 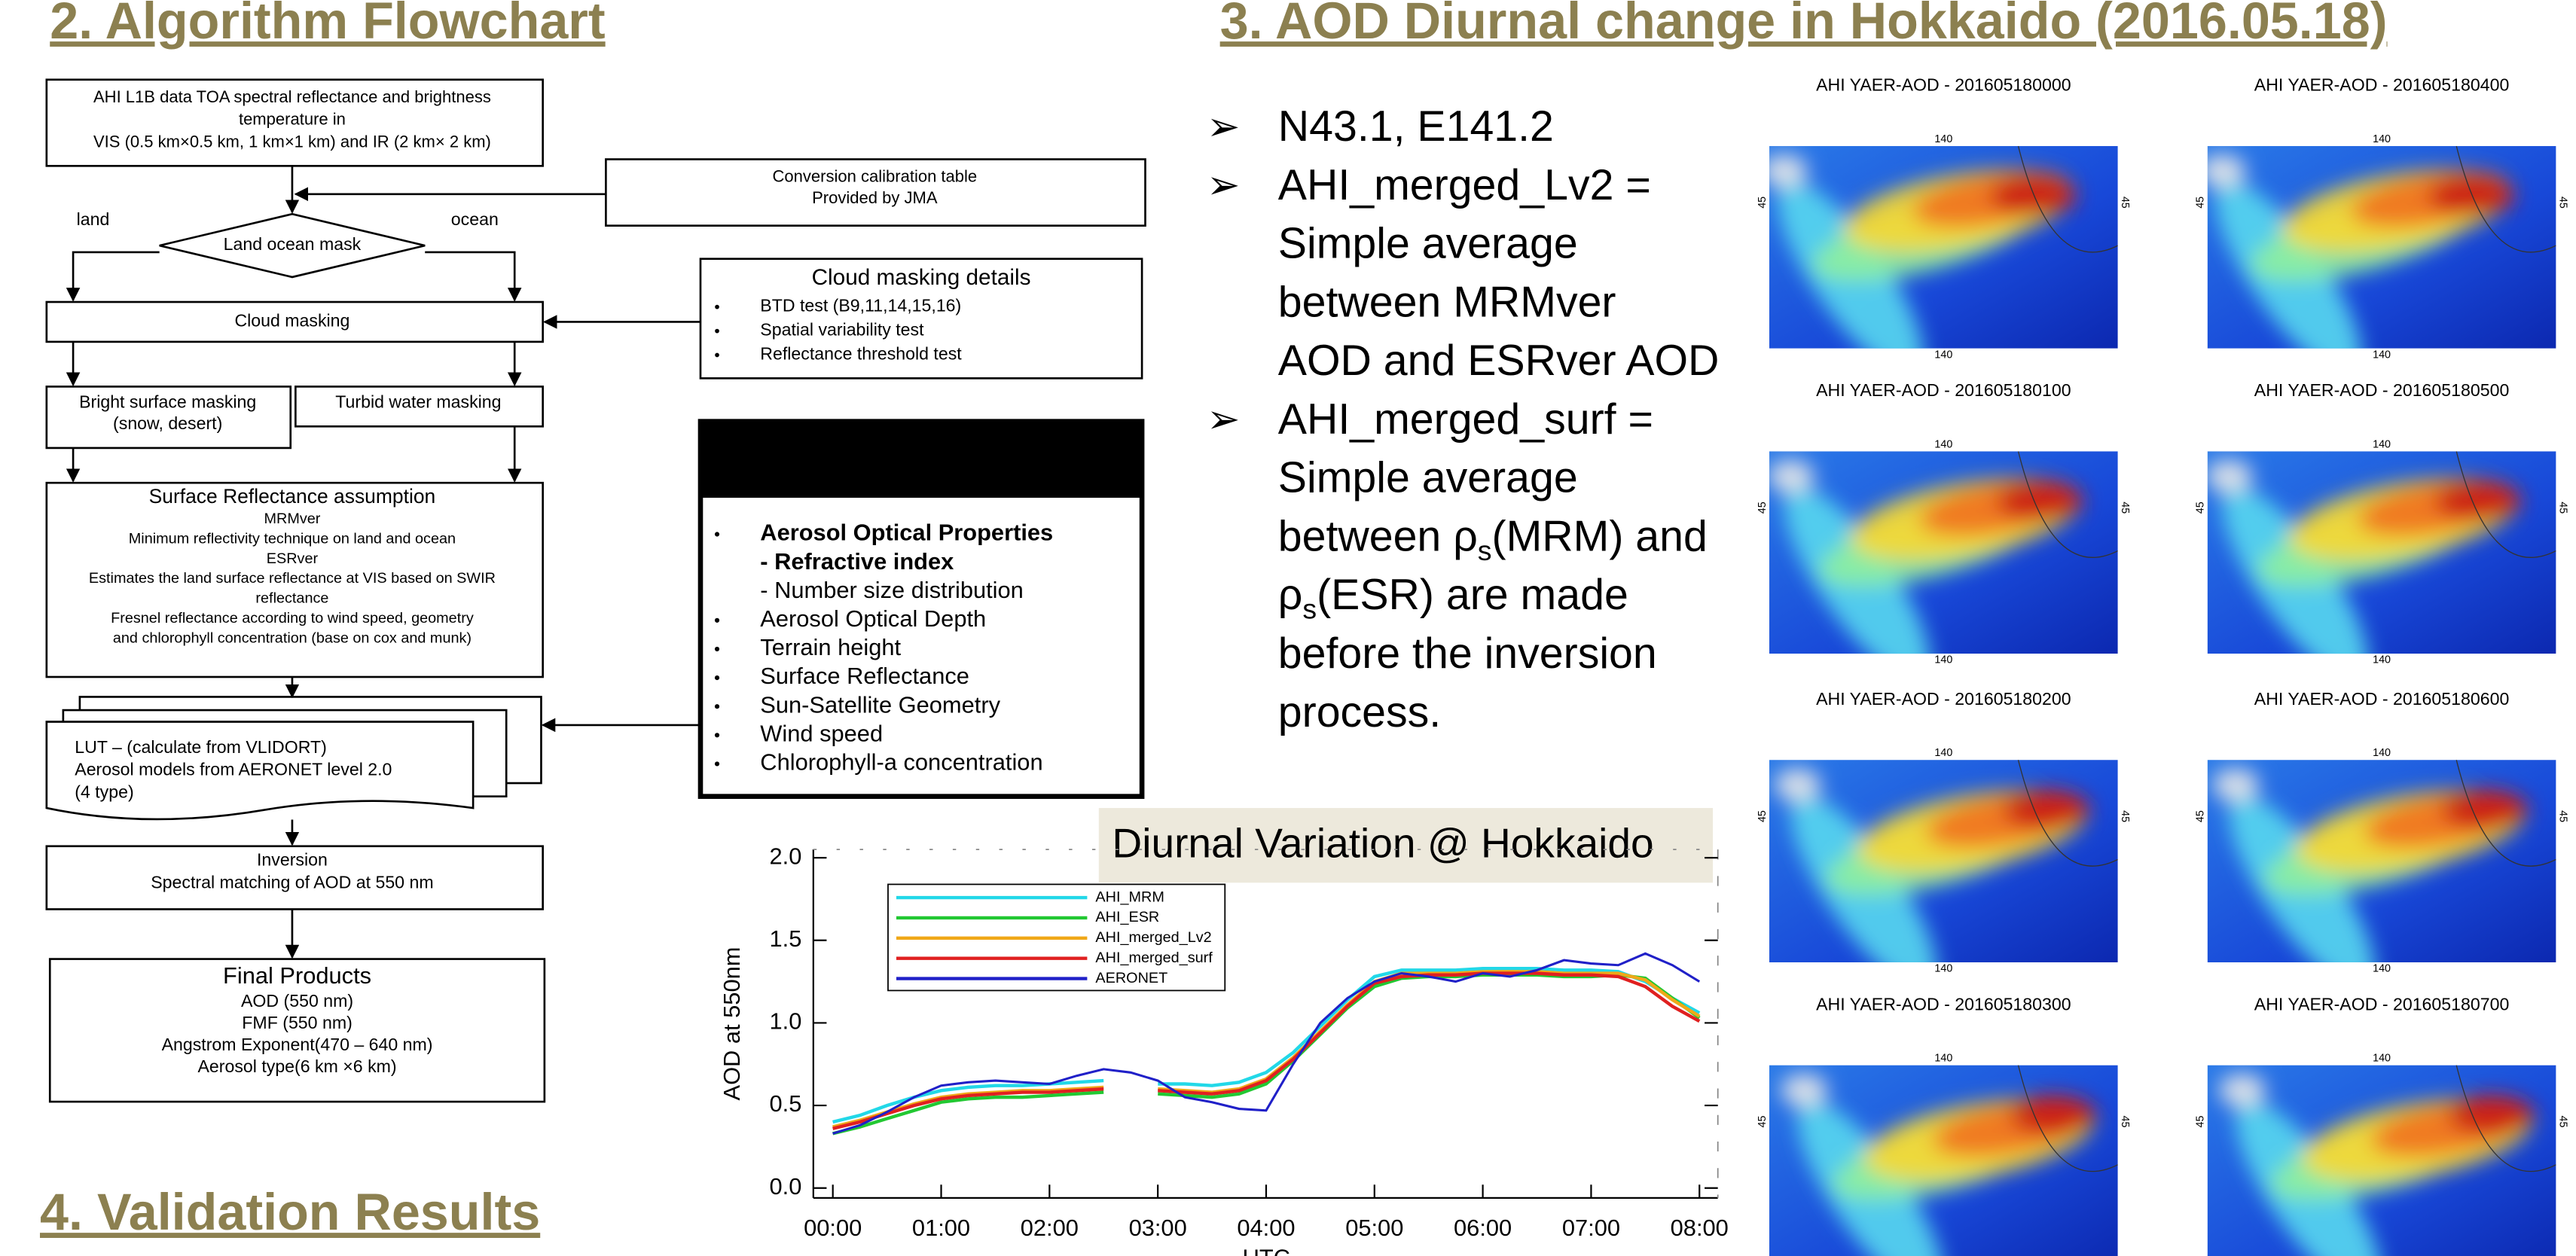 I want to click on bullet-text: between MRMver, so click(x=1447, y=302).